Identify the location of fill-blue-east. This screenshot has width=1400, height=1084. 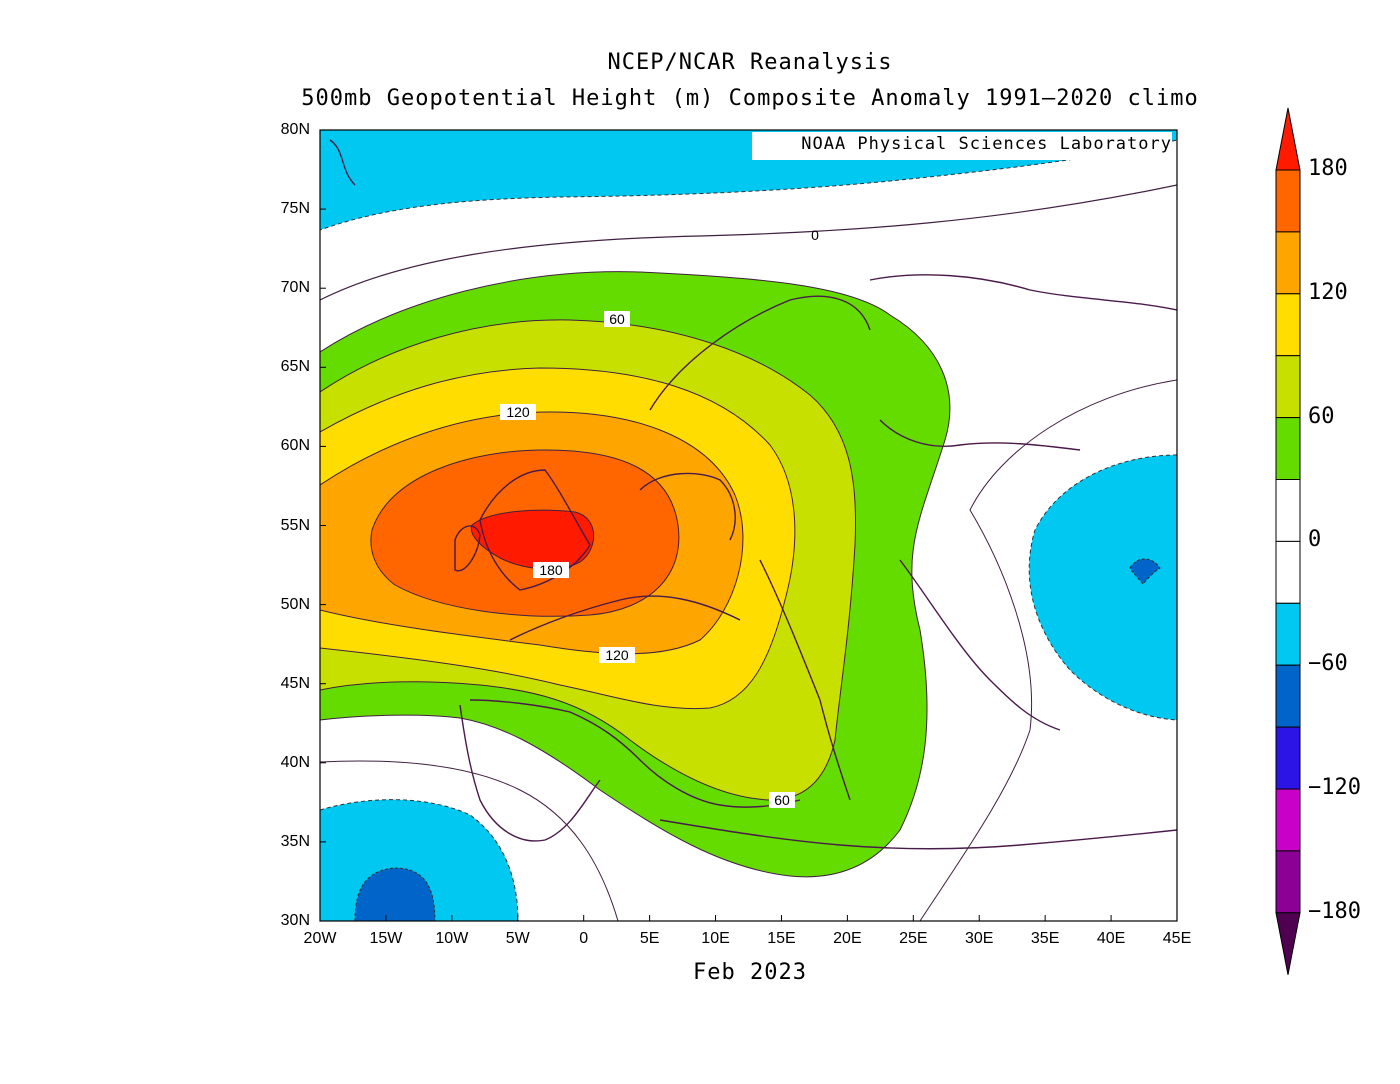
(1145, 571).